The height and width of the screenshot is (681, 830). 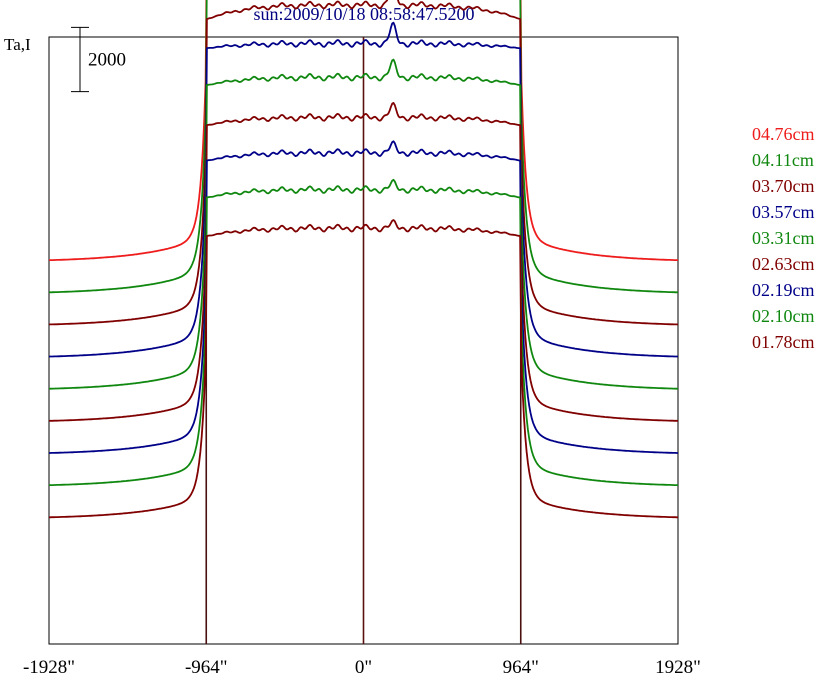 What do you see at coordinates (783, 264) in the screenshot?
I see `legend-entry-02.63cm: 02.63cm` at bounding box center [783, 264].